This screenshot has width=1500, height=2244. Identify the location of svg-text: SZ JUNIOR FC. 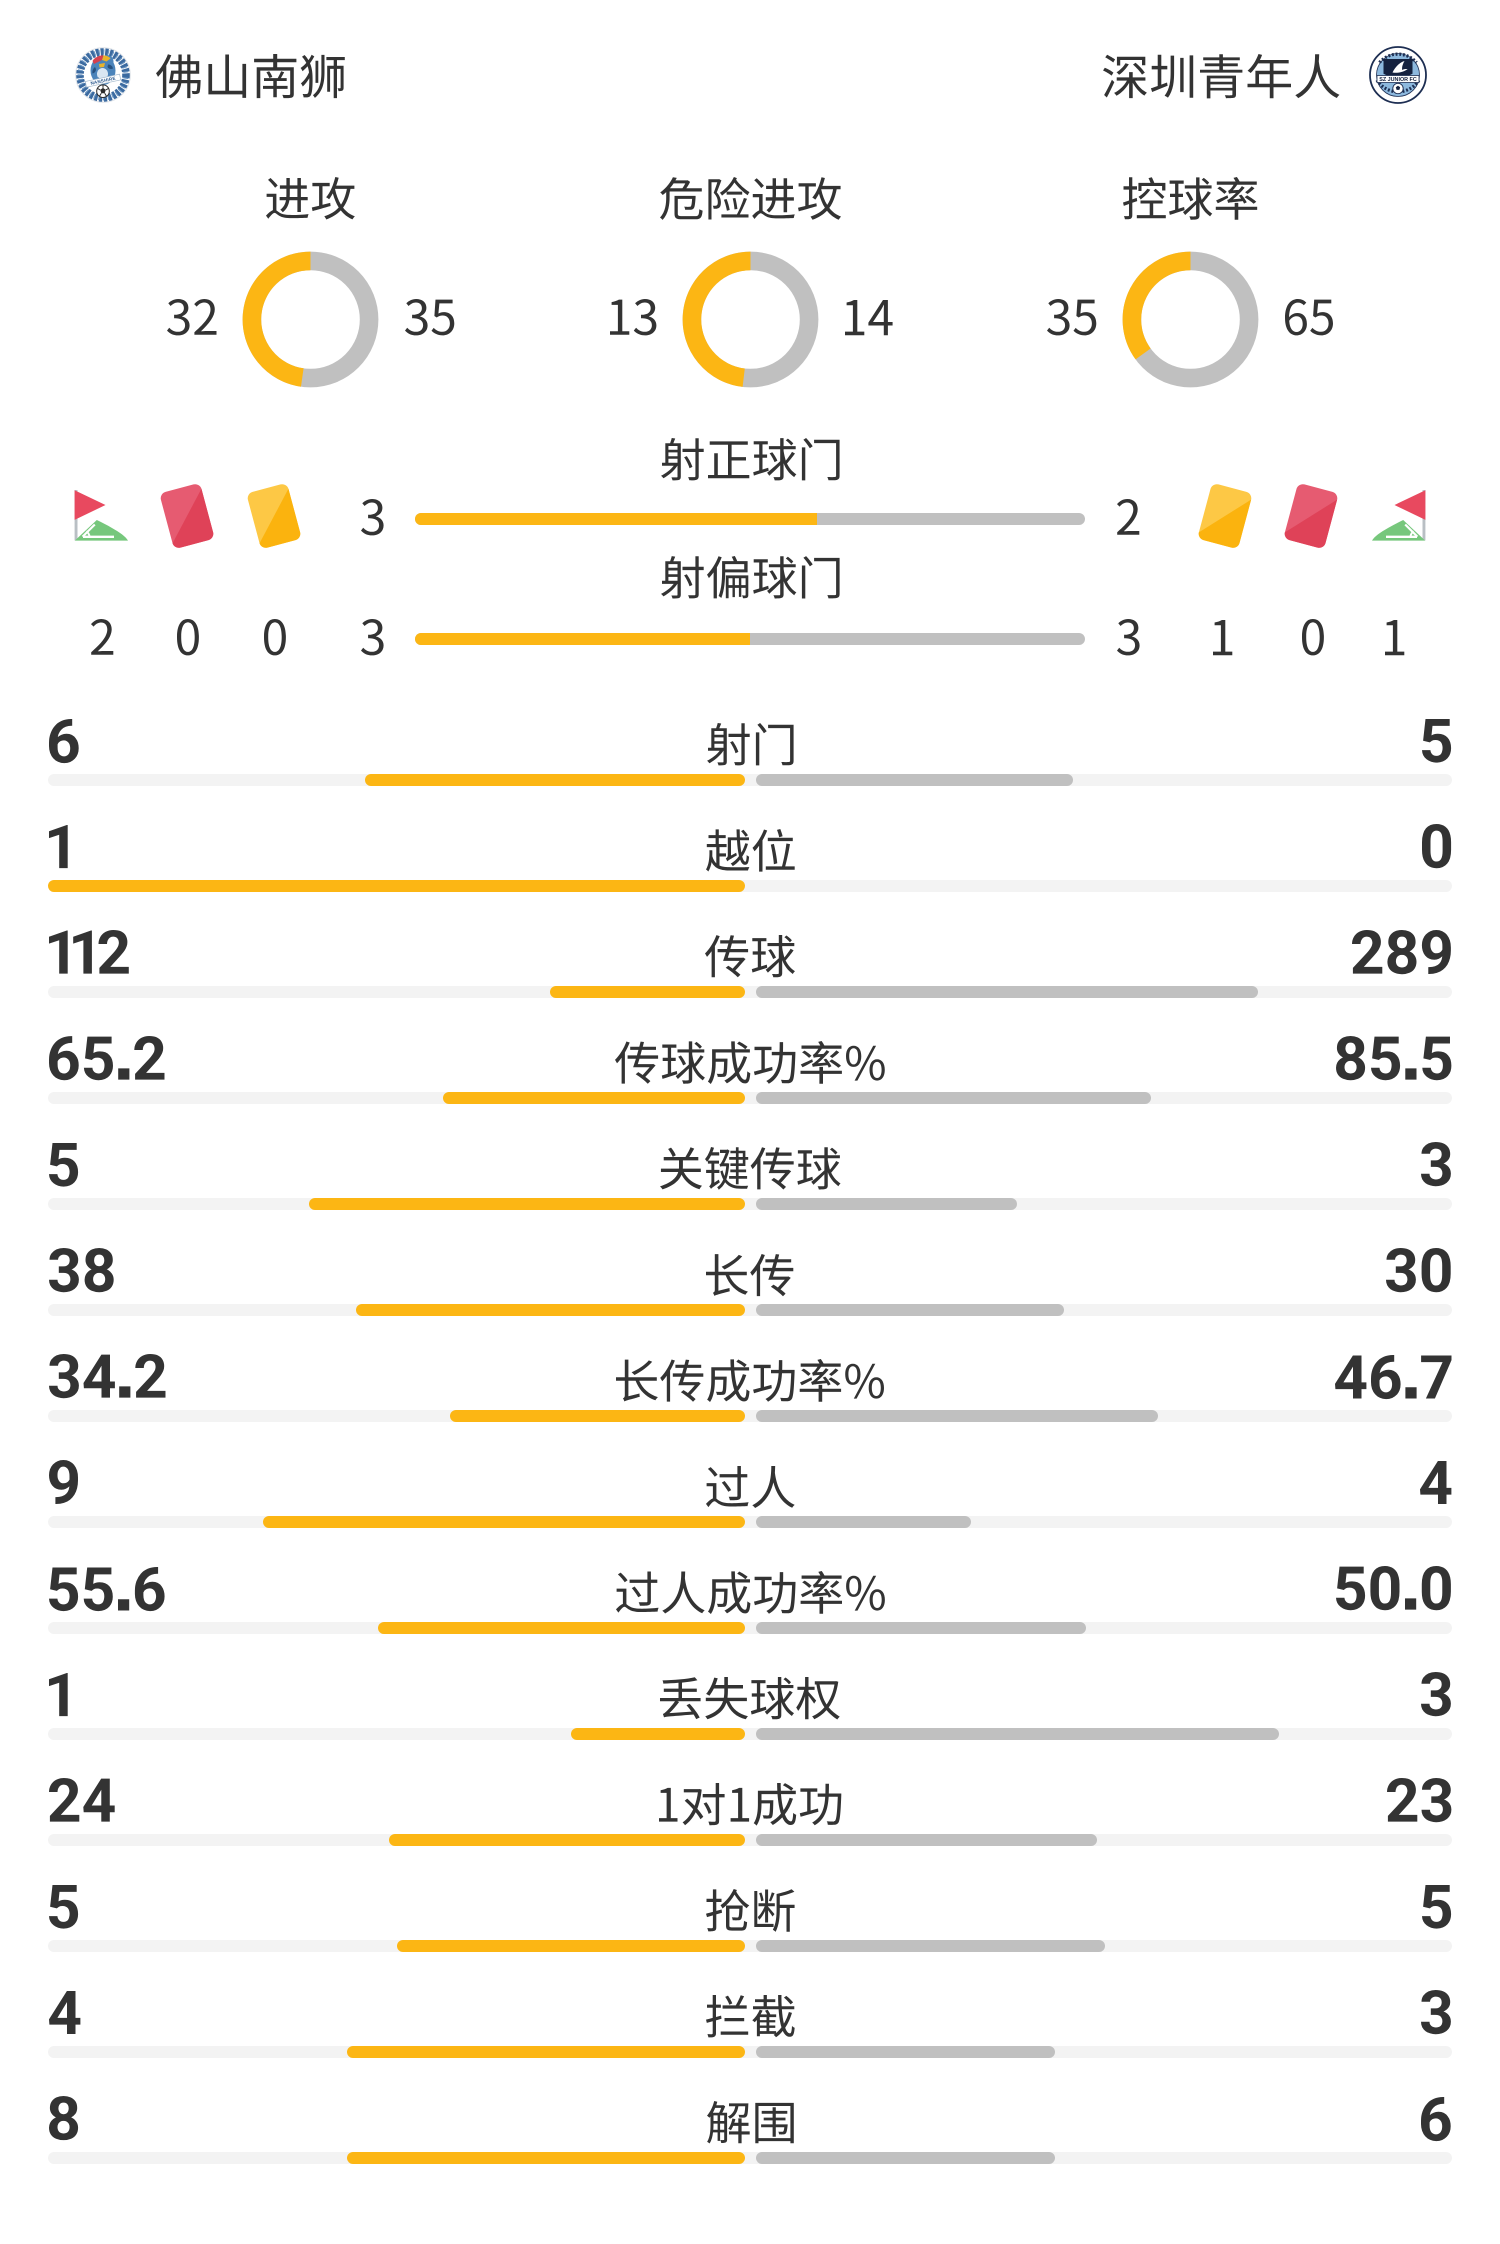
(1398, 80).